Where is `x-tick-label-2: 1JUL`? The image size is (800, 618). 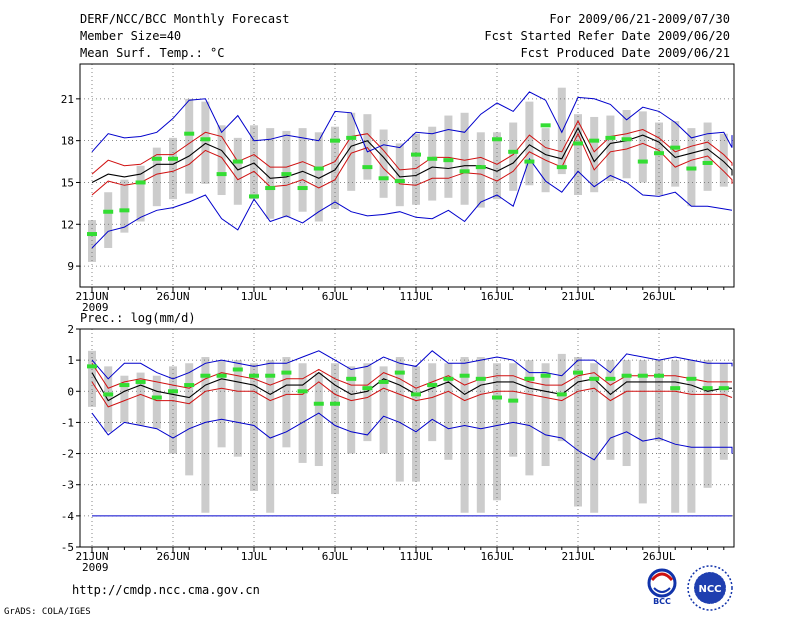 x-tick-label-2: 1JUL is located at coordinates (254, 556).